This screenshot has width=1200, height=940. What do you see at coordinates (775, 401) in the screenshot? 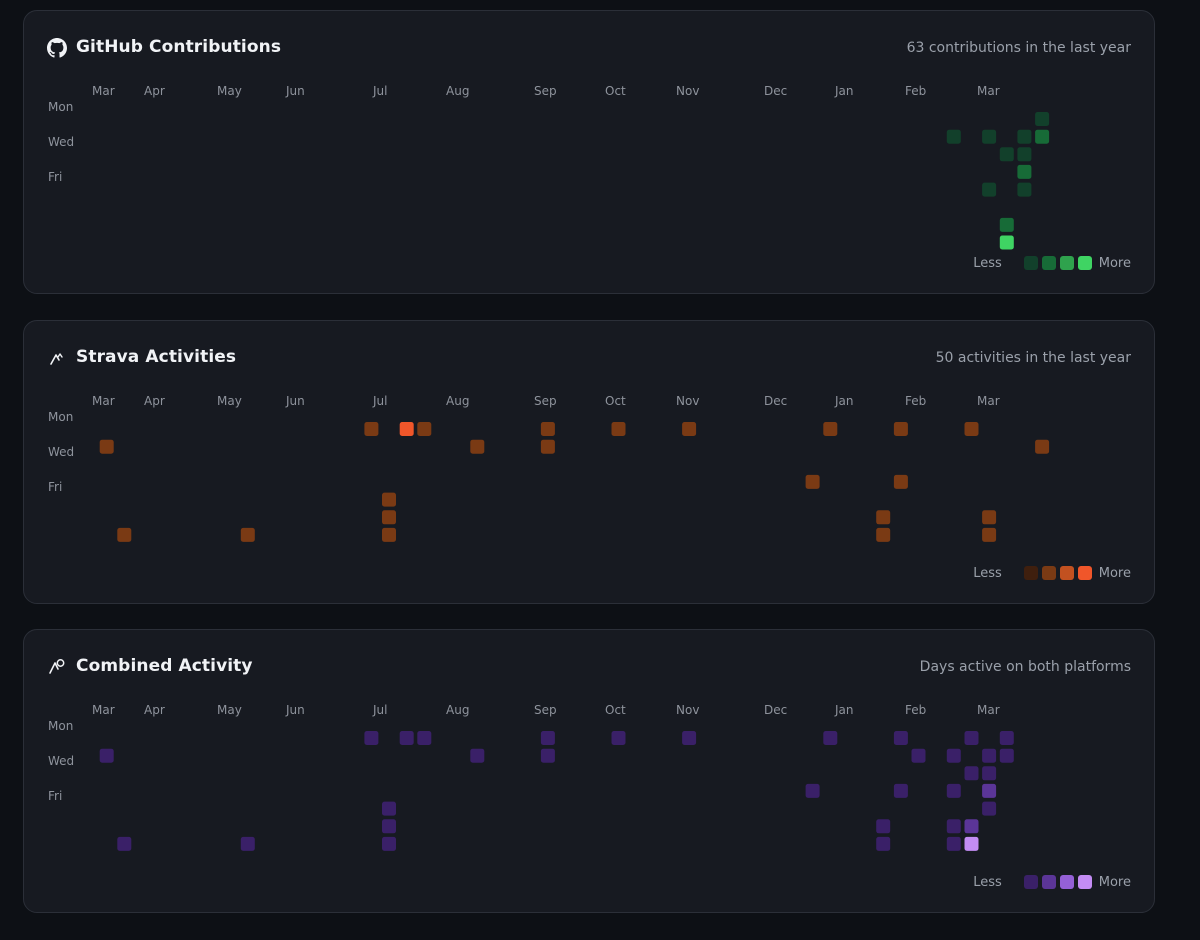
I see `month-label: Dec` at bounding box center [775, 401].